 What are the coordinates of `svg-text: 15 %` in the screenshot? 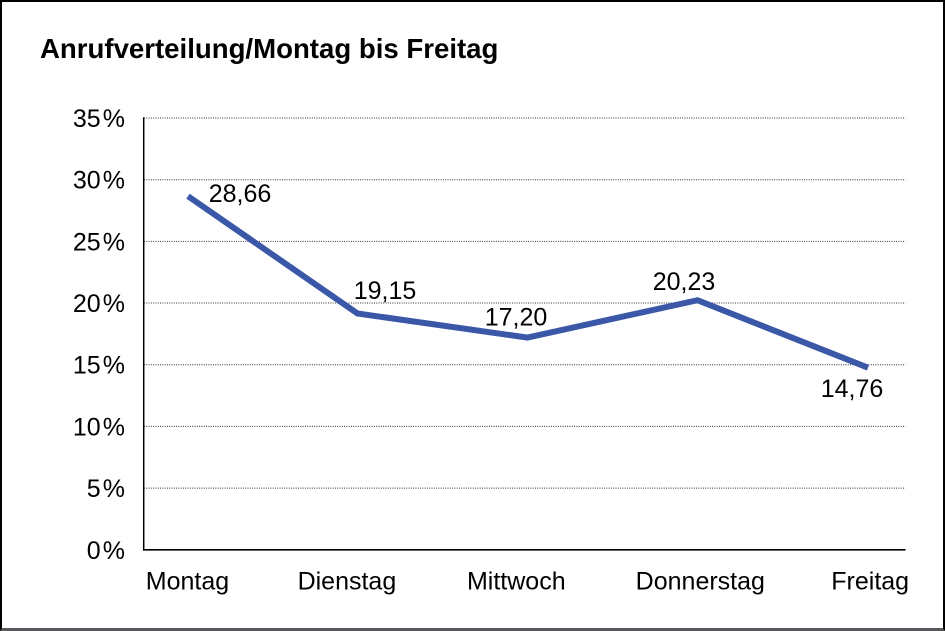 It's located at (99, 366).